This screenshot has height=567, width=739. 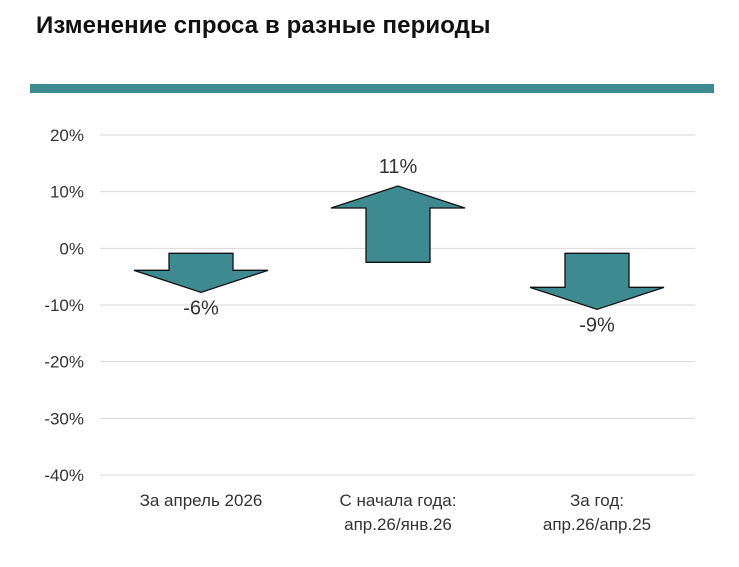 What do you see at coordinates (67, 192) in the screenshot?
I see `y-tick-label: 10%` at bounding box center [67, 192].